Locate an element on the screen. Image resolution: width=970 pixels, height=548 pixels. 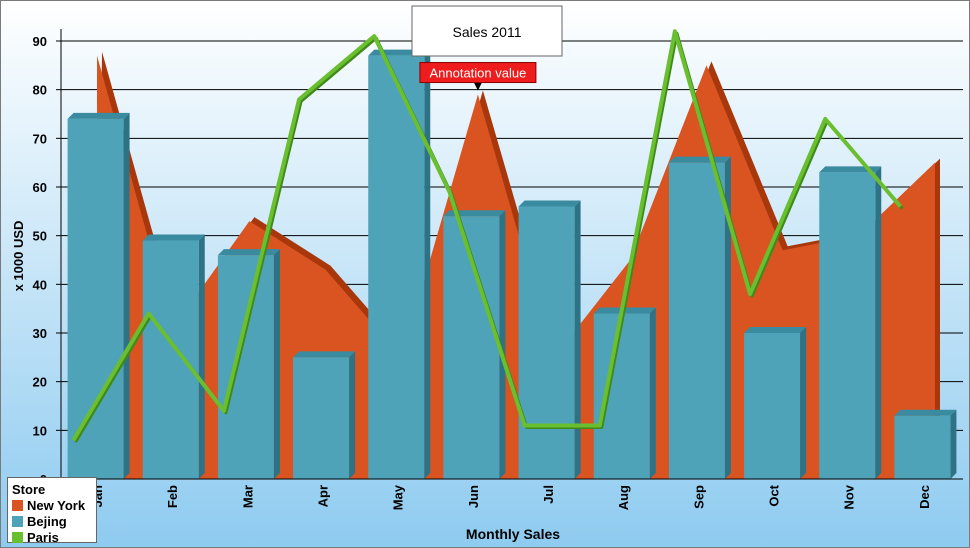
y-tick-label: 40 is located at coordinates (40, 284).